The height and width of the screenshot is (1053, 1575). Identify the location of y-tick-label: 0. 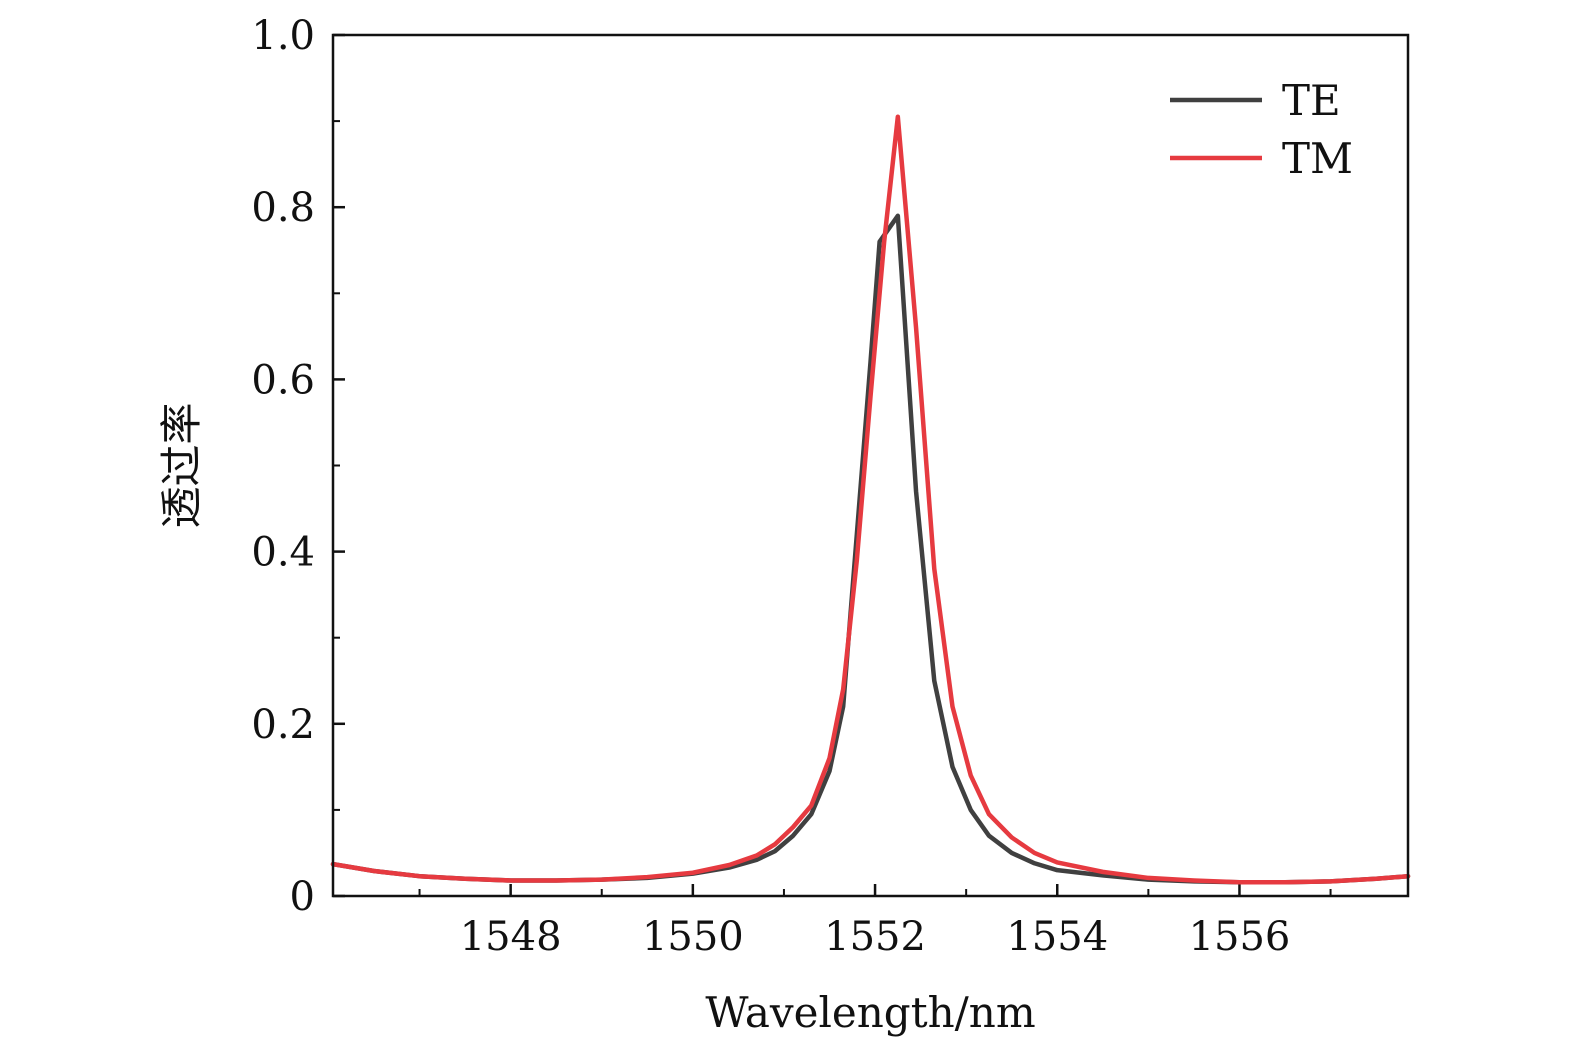
(302, 897).